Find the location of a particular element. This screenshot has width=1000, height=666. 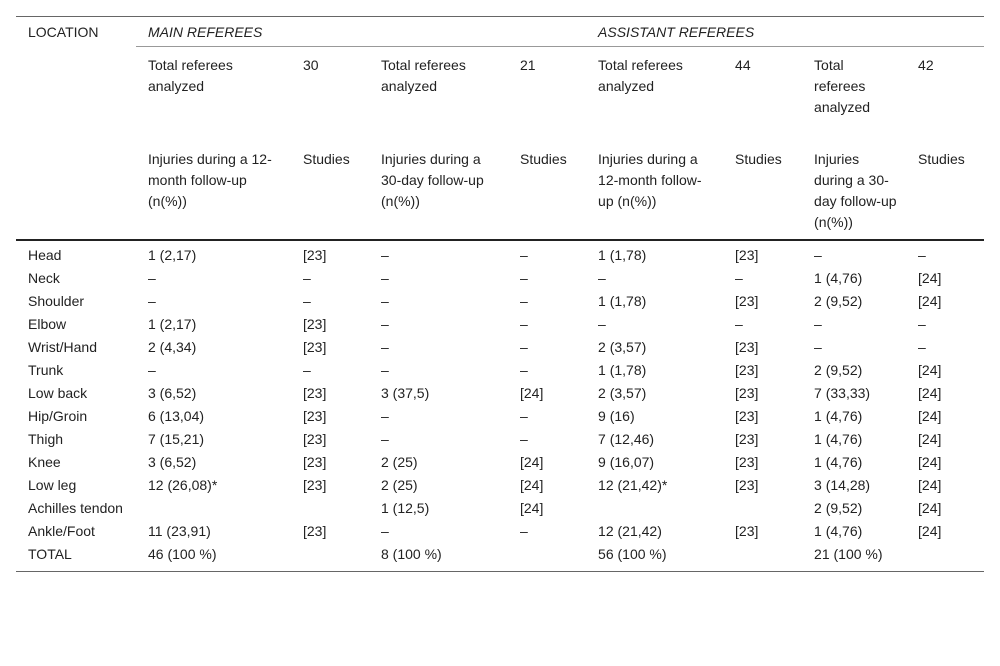

location-cell: Trunk is located at coordinates (46, 370).